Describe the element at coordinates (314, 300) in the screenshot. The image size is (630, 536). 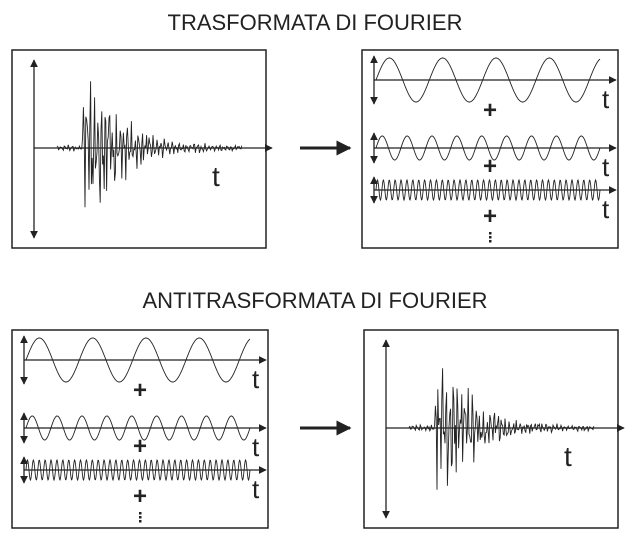
I see `section-title: ANTITRASFORMATA DI FOURIER` at that location.